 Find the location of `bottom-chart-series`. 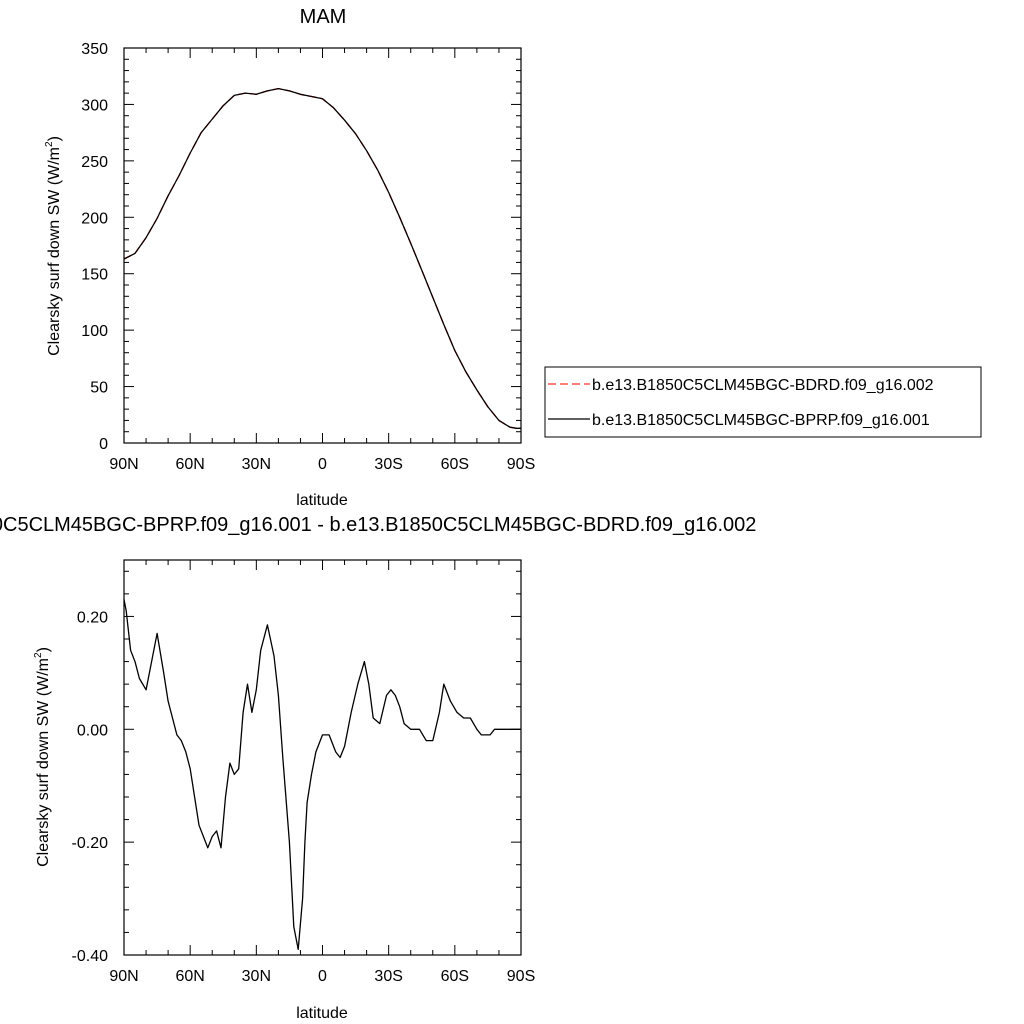

bottom-chart-series is located at coordinates (322, 775).